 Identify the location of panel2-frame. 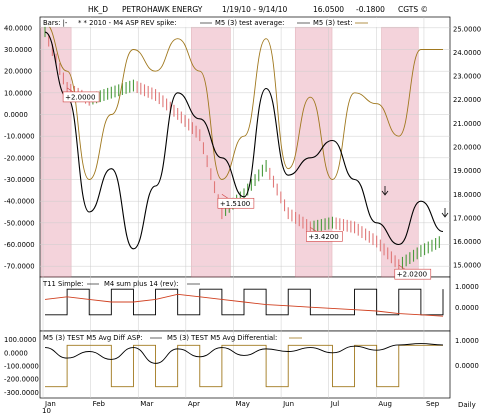
(245, 304).